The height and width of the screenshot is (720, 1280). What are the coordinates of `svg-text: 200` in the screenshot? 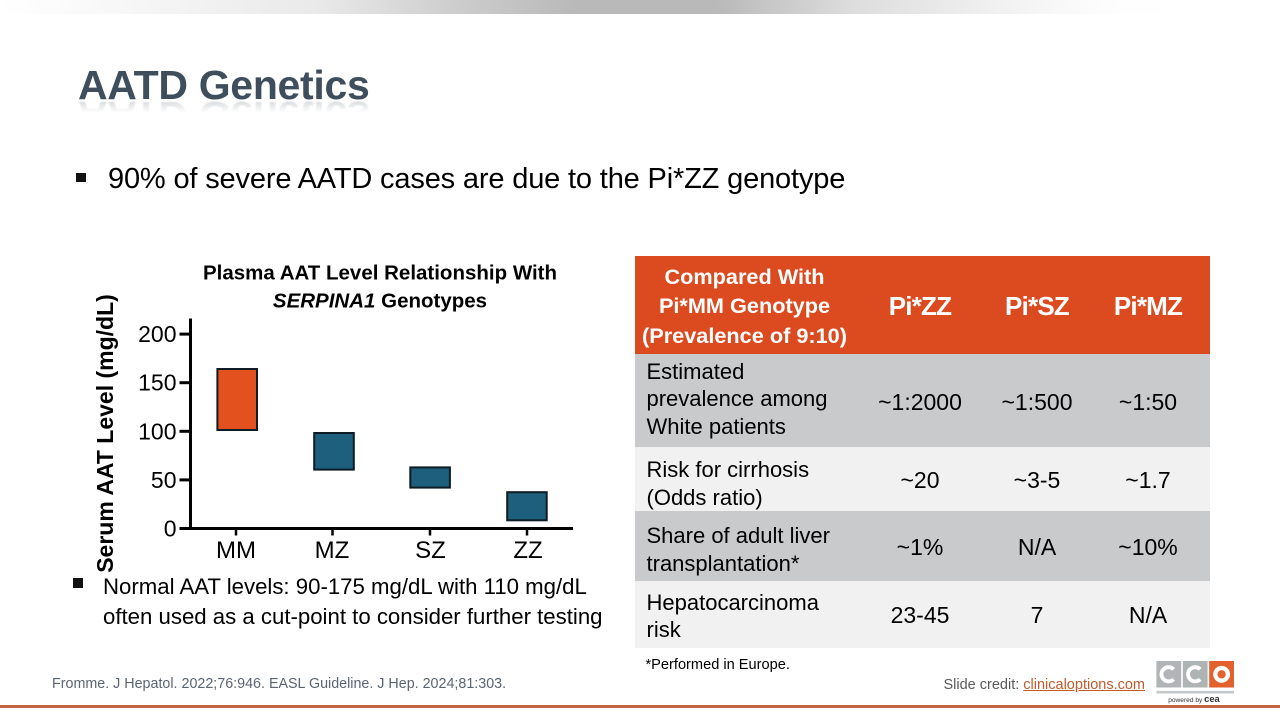 It's located at (157, 334).